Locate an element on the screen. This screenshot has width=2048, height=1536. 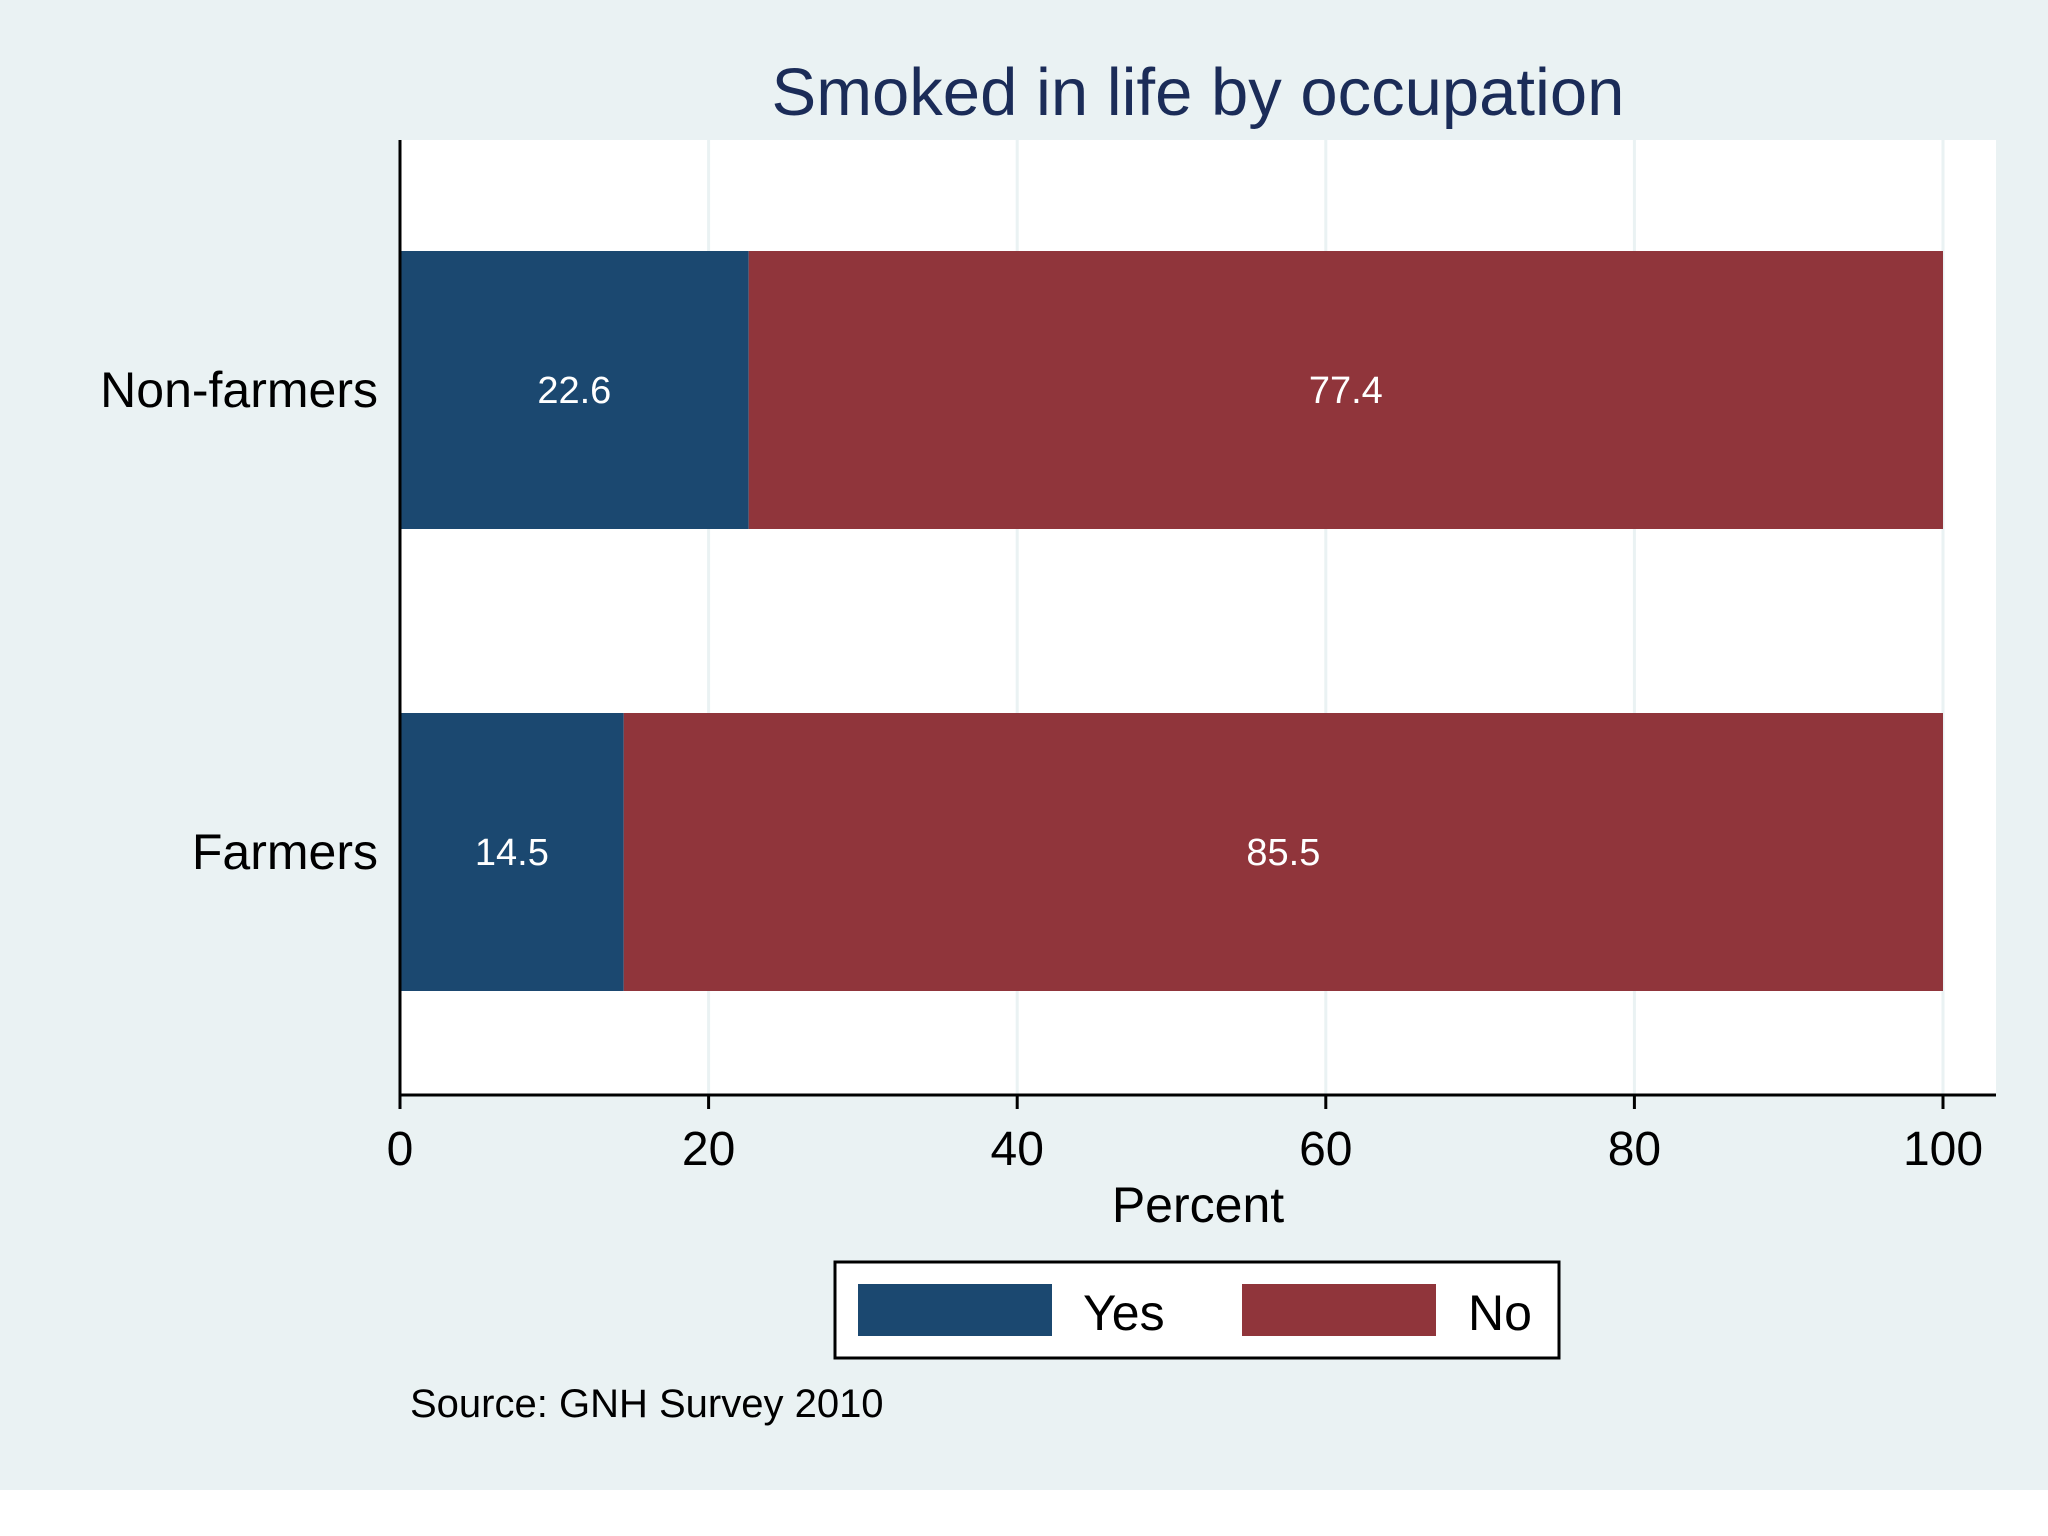
bar-non-farmers-yes is located at coordinates (574, 390).